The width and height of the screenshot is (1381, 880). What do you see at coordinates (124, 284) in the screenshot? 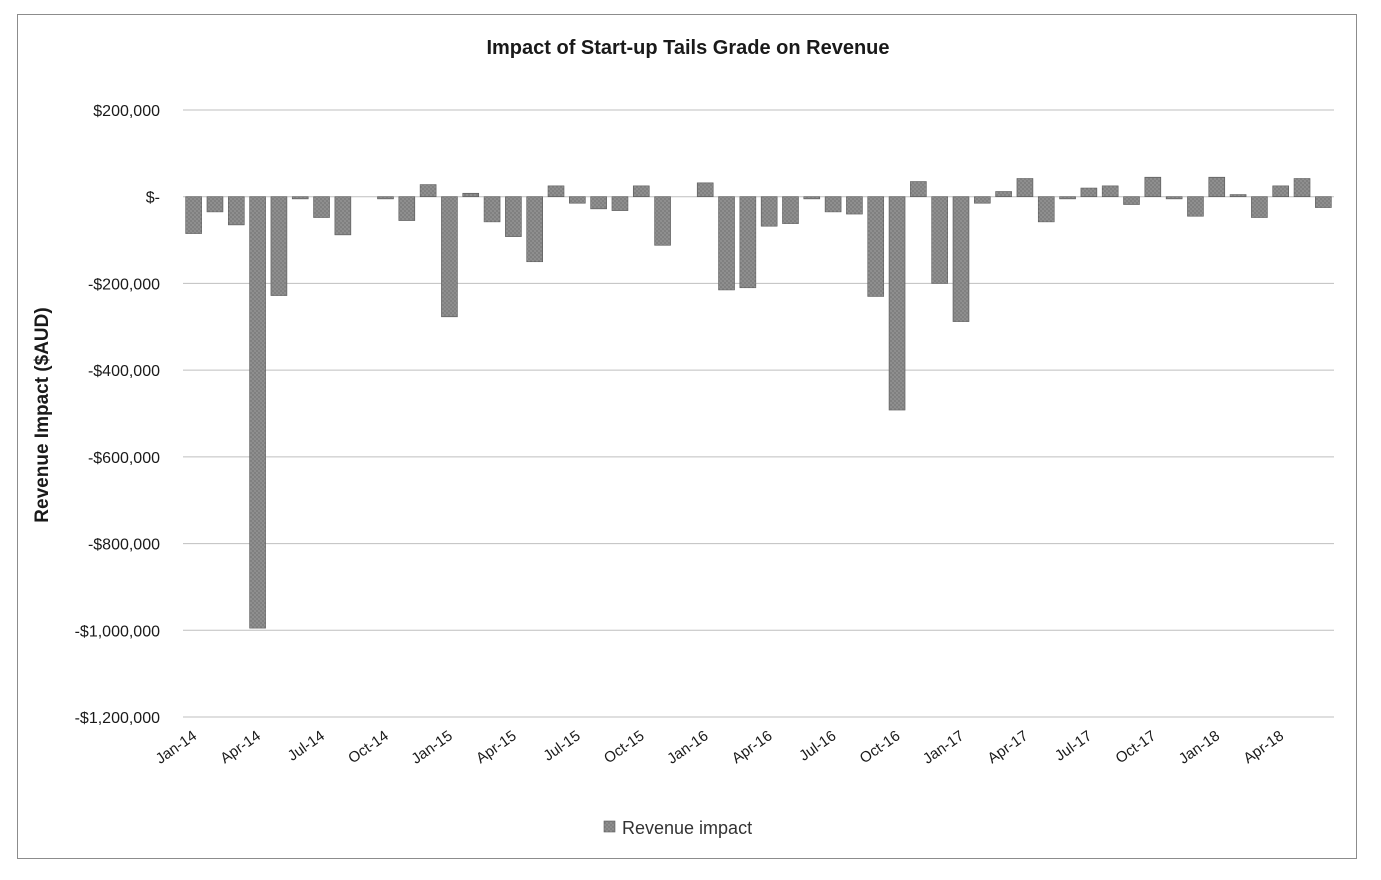
I see `y-tick-label: -$200,000` at bounding box center [124, 284].